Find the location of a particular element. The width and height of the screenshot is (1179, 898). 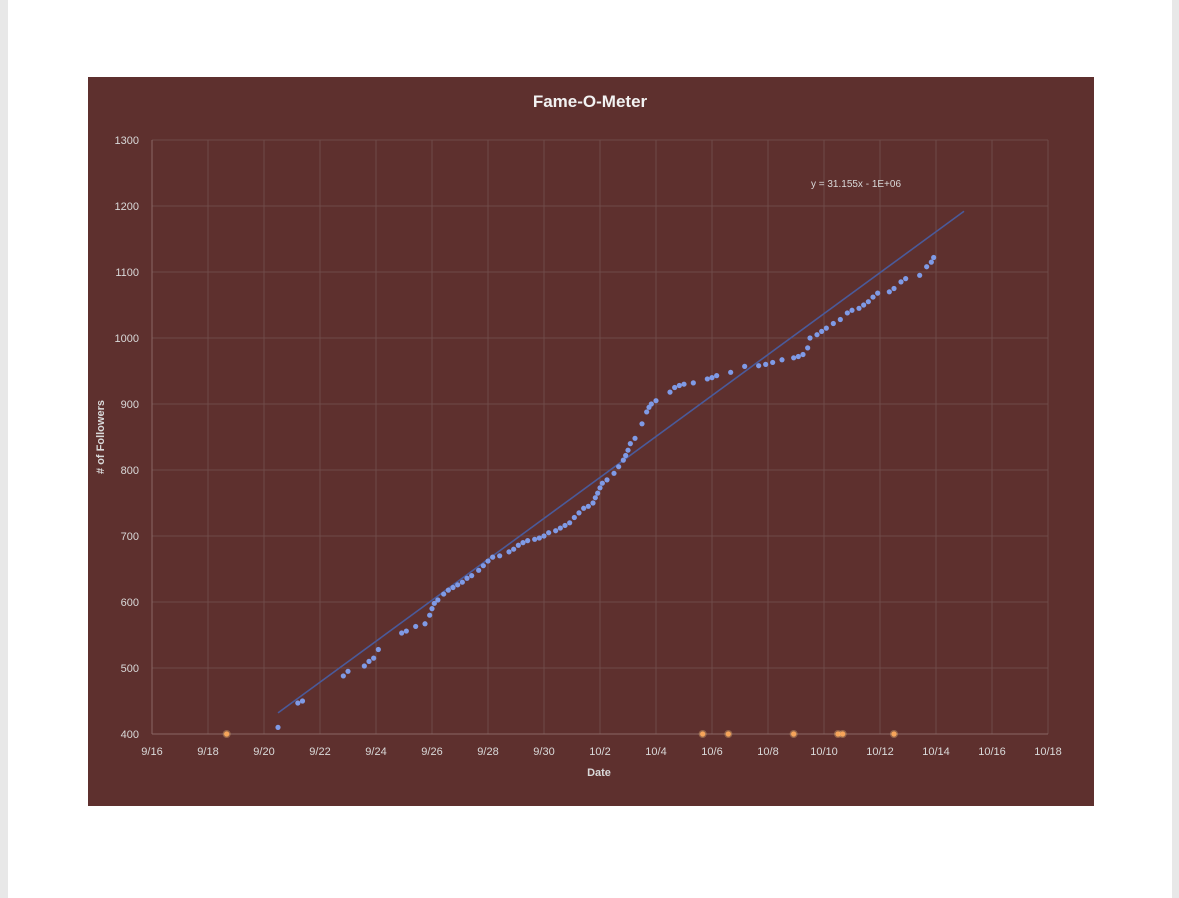

x-tick-label: 9/24 is located at coordinates (375, 752).